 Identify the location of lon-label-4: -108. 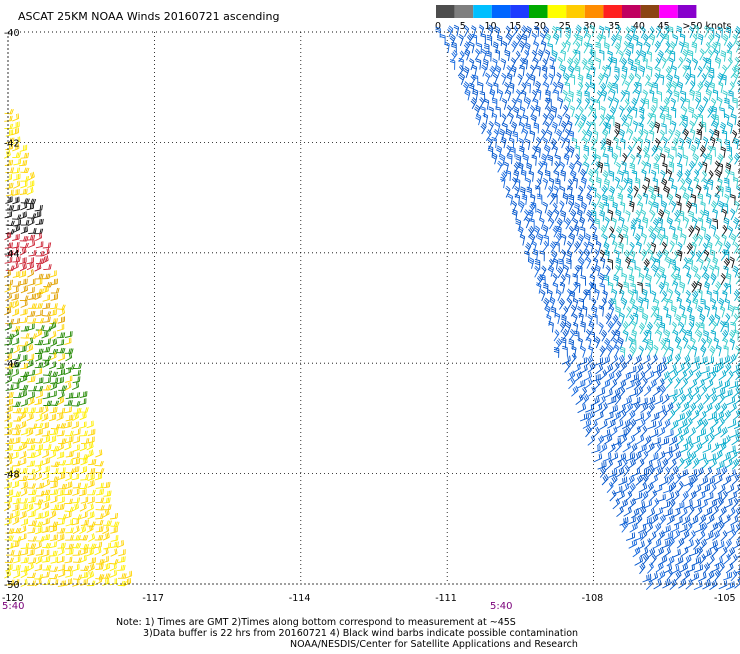
(593, 598).